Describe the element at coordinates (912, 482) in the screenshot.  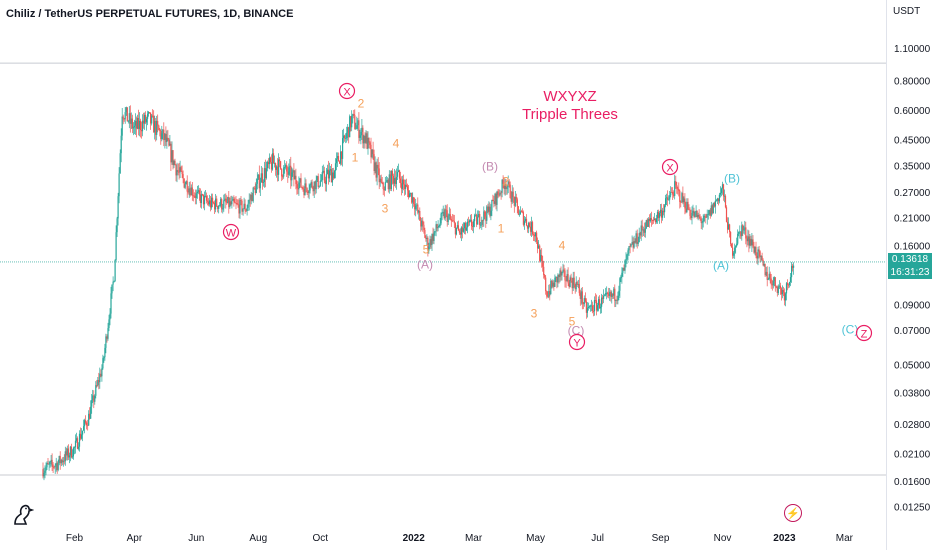
I see `price-tick-label: 0.01600` at that location.